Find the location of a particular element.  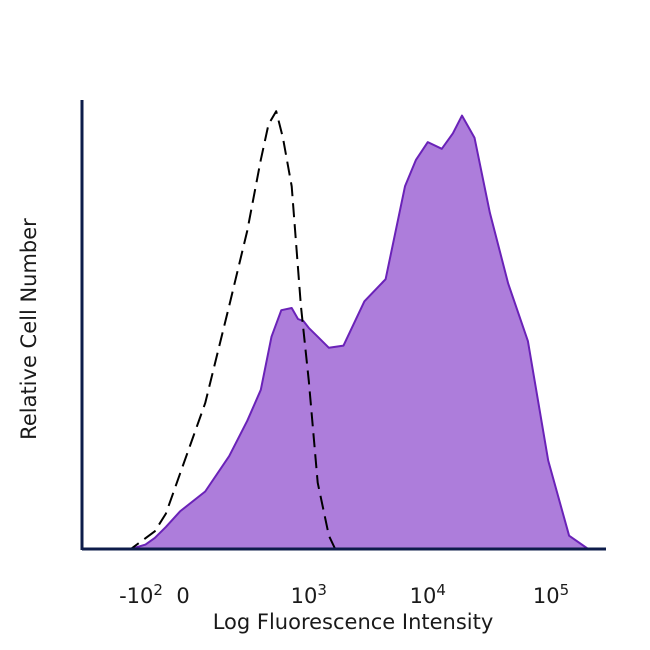

x-axis-title: Log Fluorescence Intensity is located at coordinates (353, 622).